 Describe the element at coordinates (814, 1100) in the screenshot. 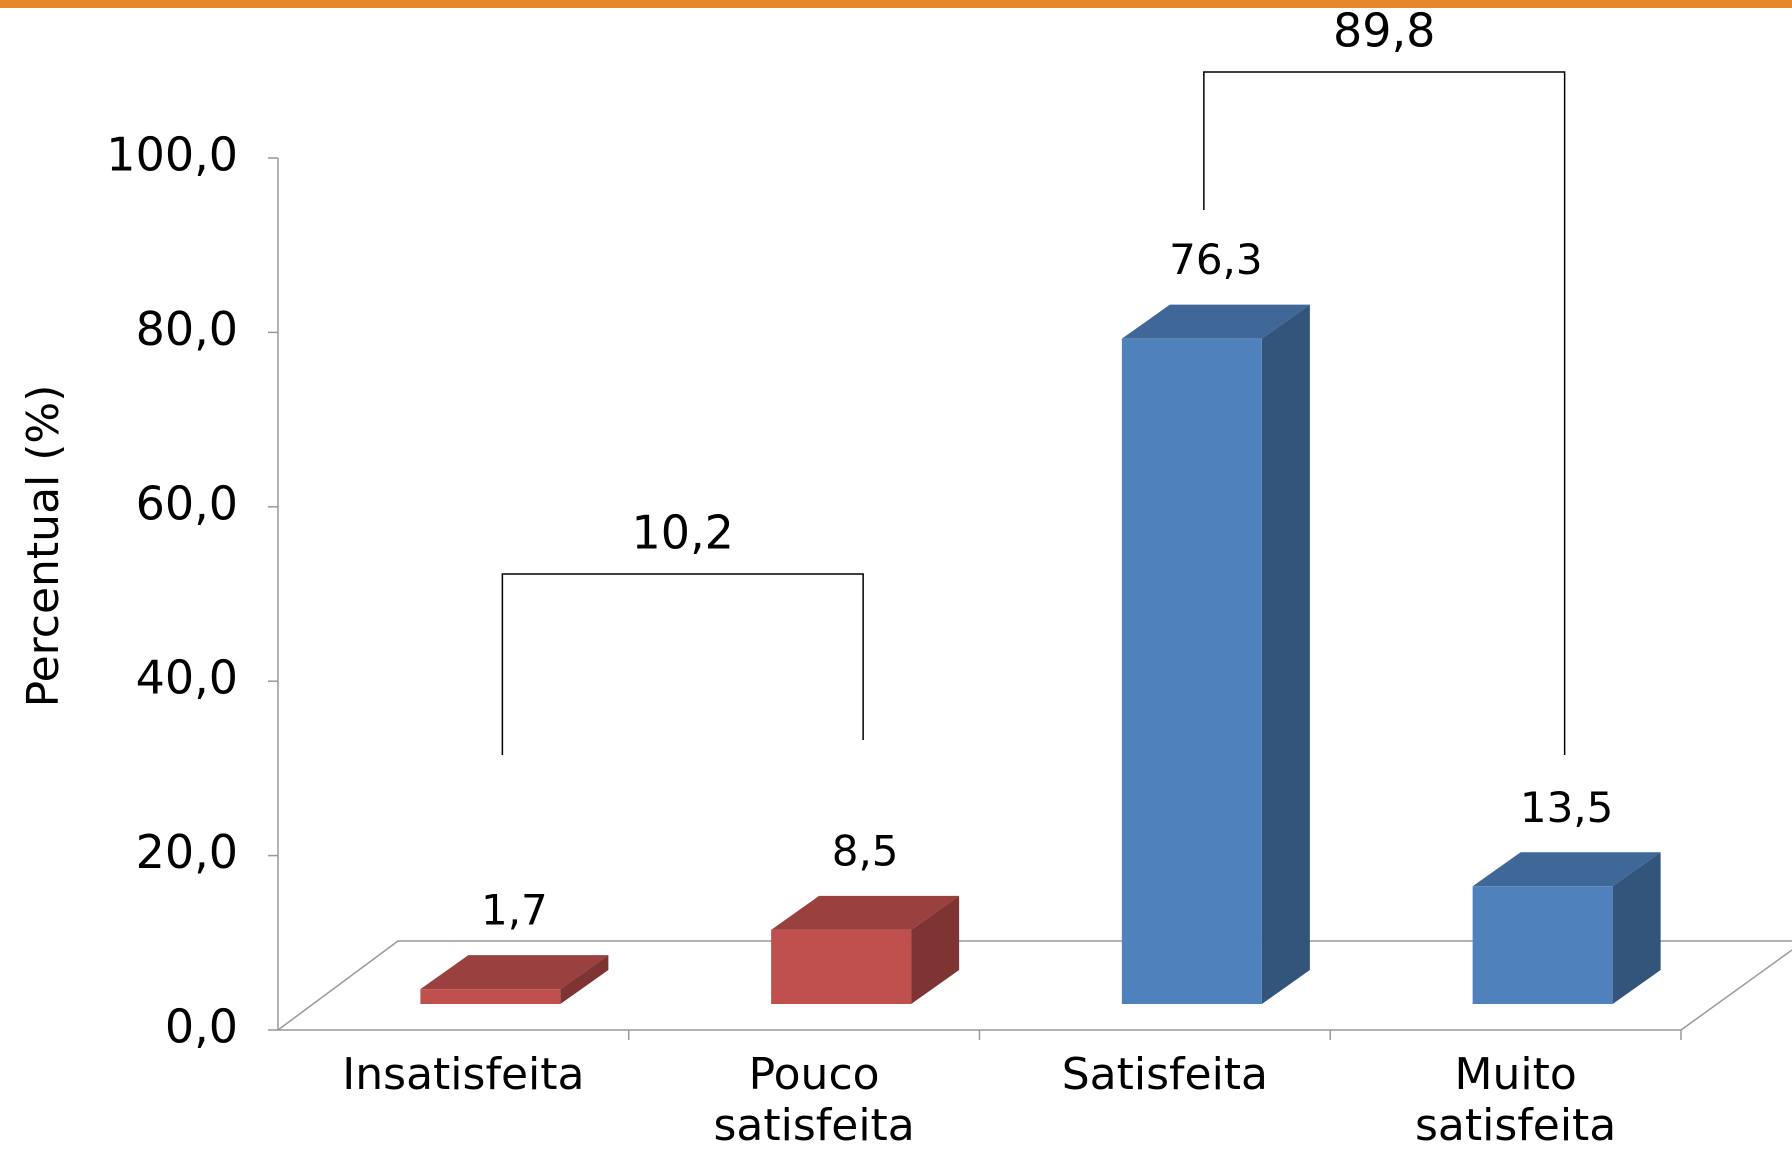

I see `x-tick-label: Pouco satisfeita` at that location.